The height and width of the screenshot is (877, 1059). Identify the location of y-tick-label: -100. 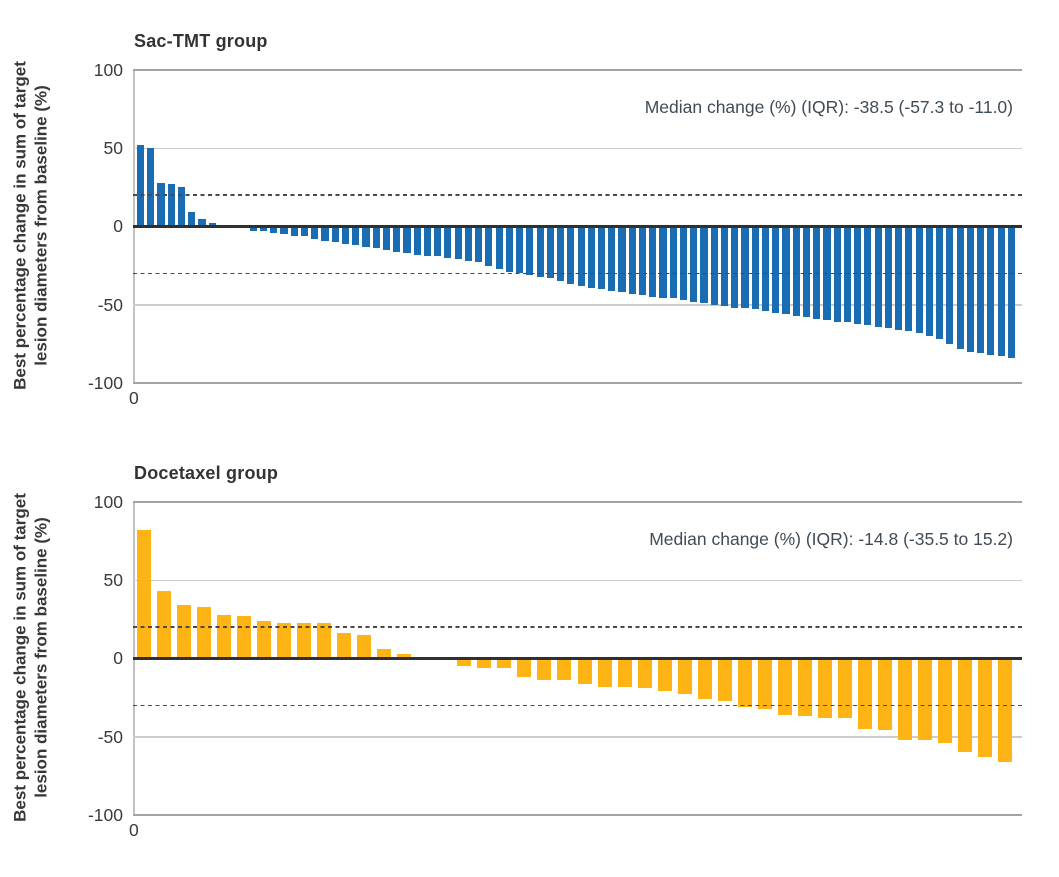
(105, 815).